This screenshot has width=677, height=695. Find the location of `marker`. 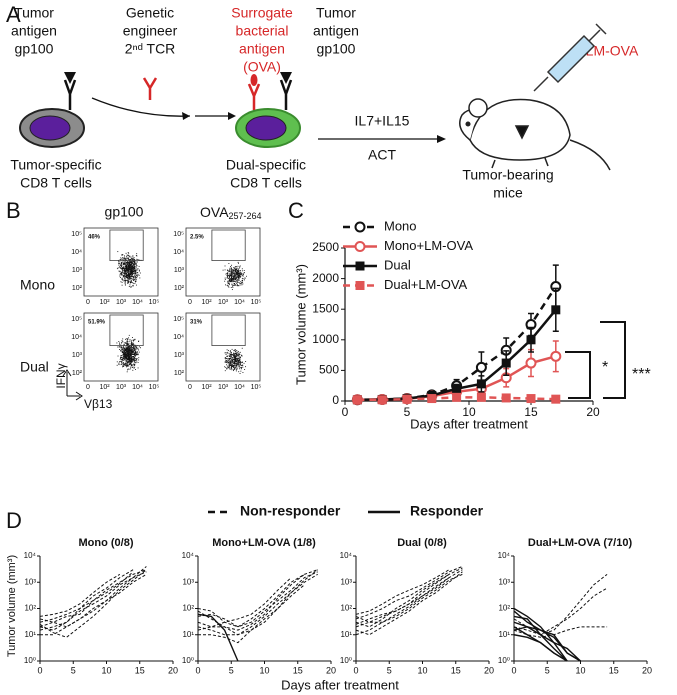

marker is located at coordinates (407, 399).